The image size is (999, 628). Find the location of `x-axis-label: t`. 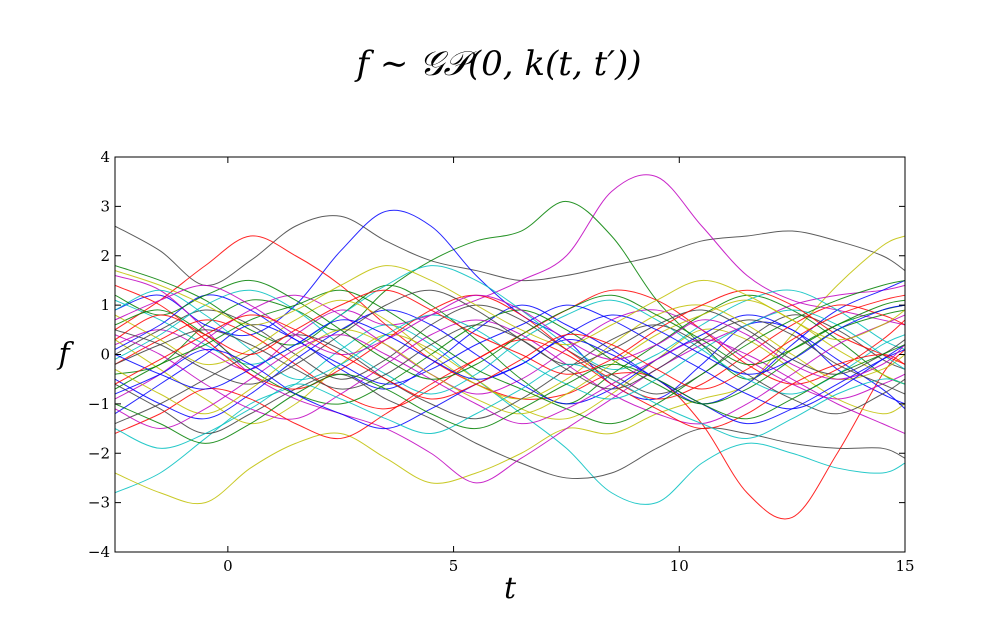

x-axis-label: t is located at coordinates (510, 588).